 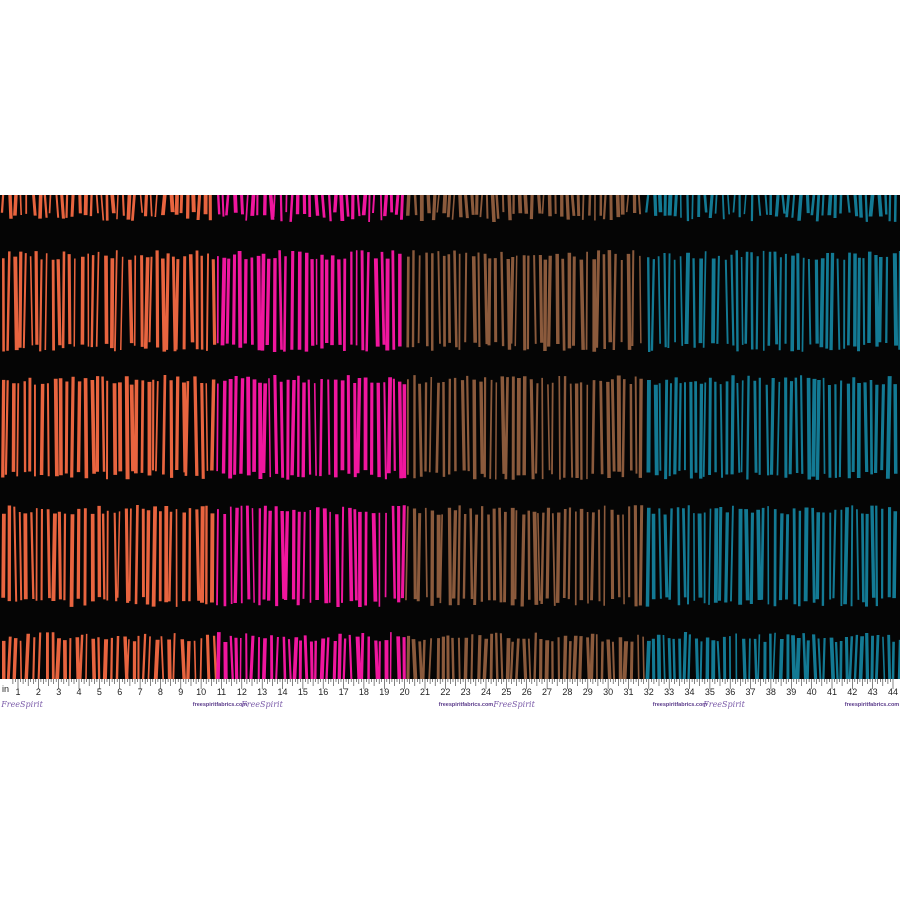 I want to click on ruler-number: 37, so click(x=751, y=692).